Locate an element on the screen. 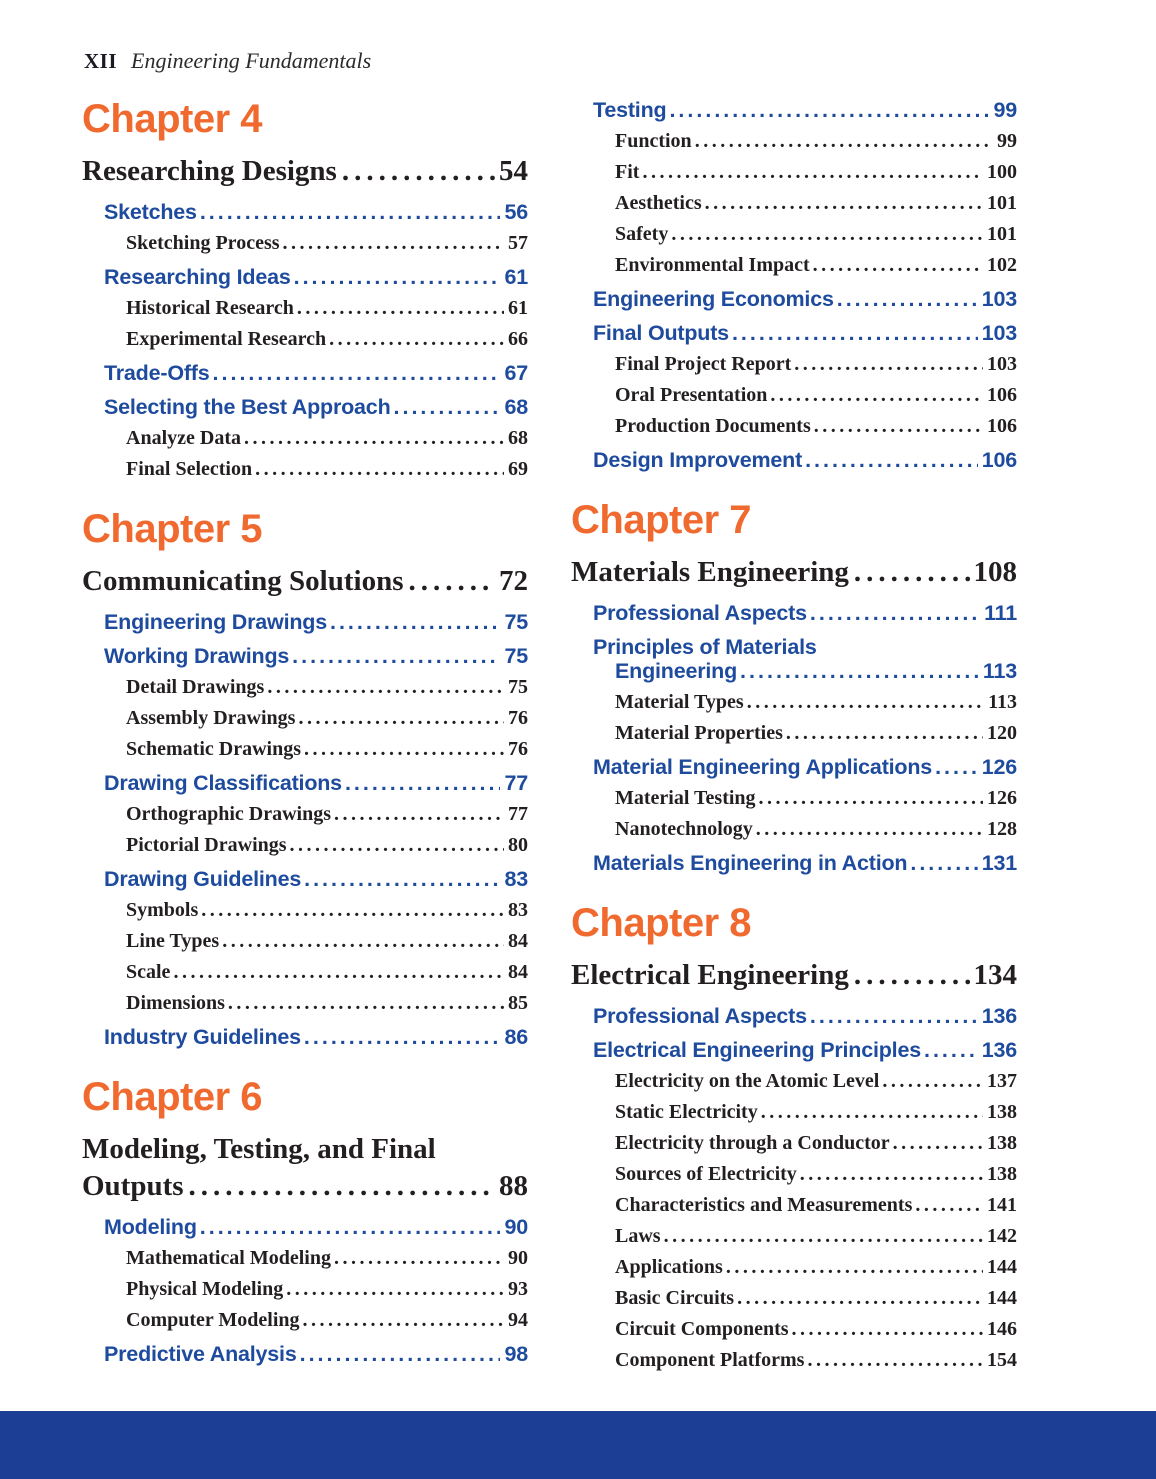  toc-entry-section: Working Drawings 75 is located at coordinates (305, 656).